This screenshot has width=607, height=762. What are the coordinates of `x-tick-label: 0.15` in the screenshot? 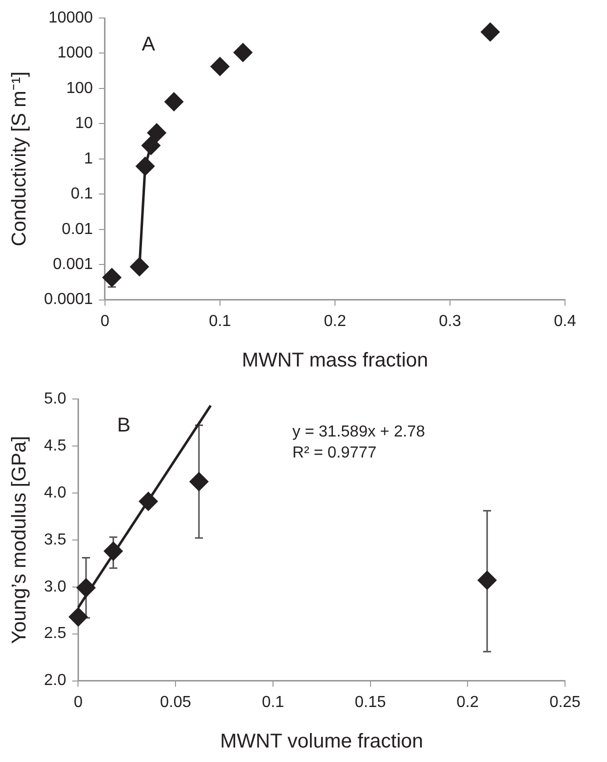 It's located at (370, 702).